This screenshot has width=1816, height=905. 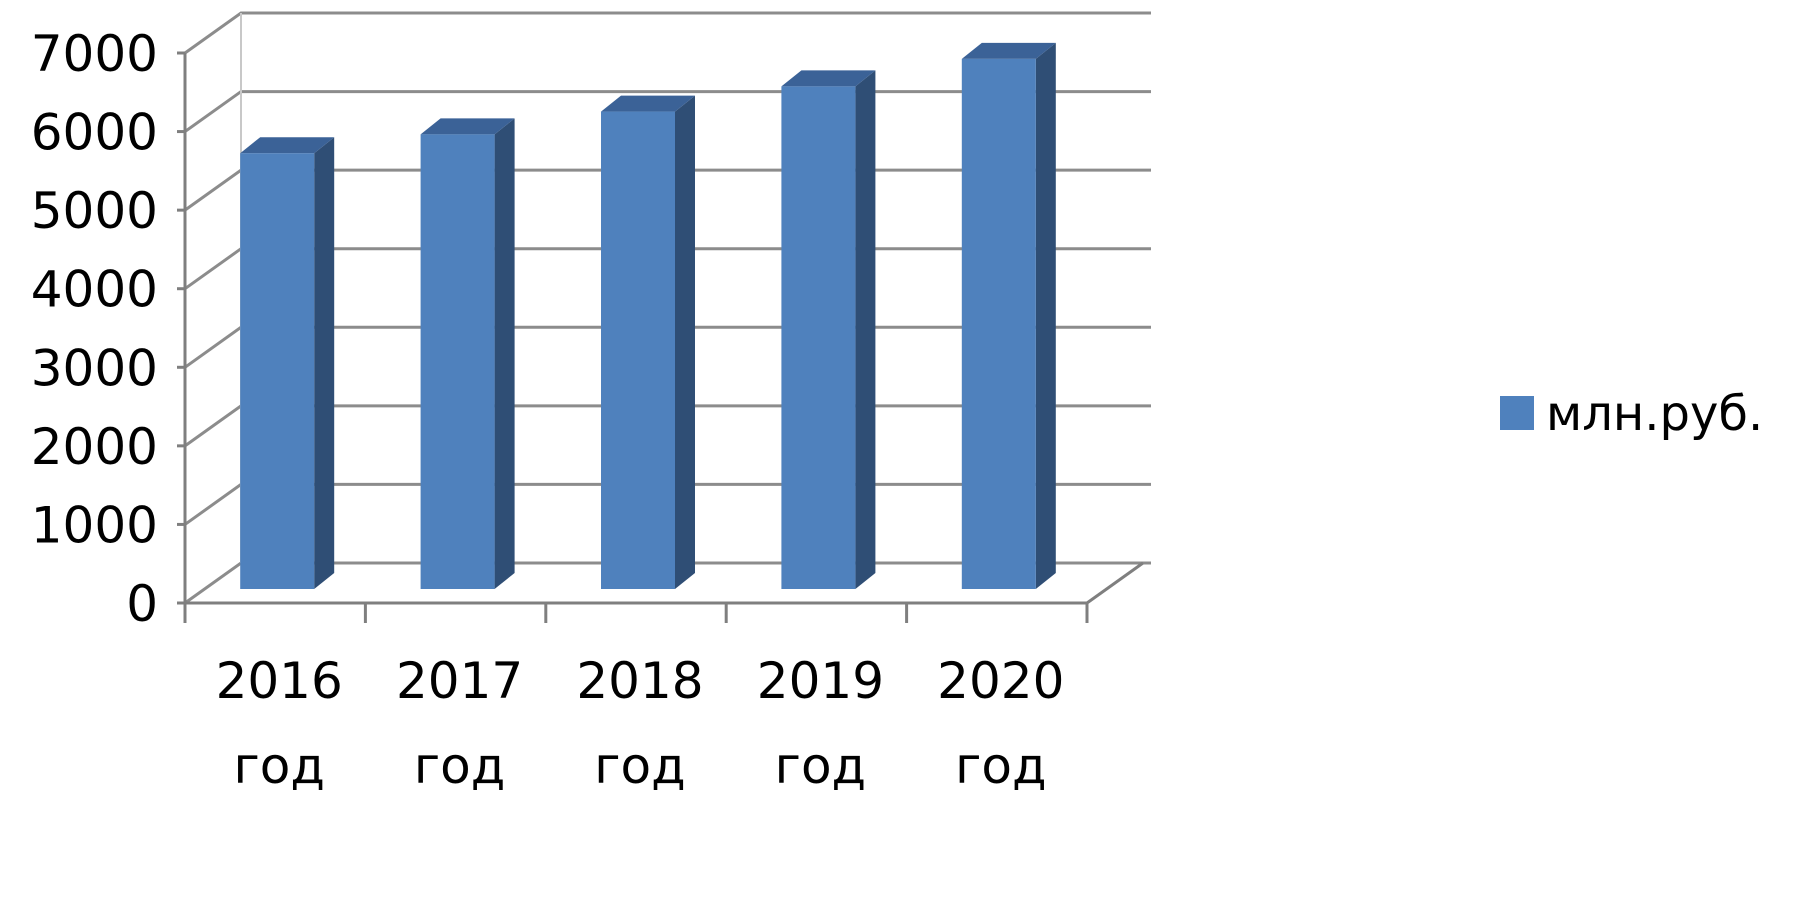 What do you see at coordinates (94, 54) in the screenshot?
I see `y-tick-label: 7000` at bounding box center [94, 54].